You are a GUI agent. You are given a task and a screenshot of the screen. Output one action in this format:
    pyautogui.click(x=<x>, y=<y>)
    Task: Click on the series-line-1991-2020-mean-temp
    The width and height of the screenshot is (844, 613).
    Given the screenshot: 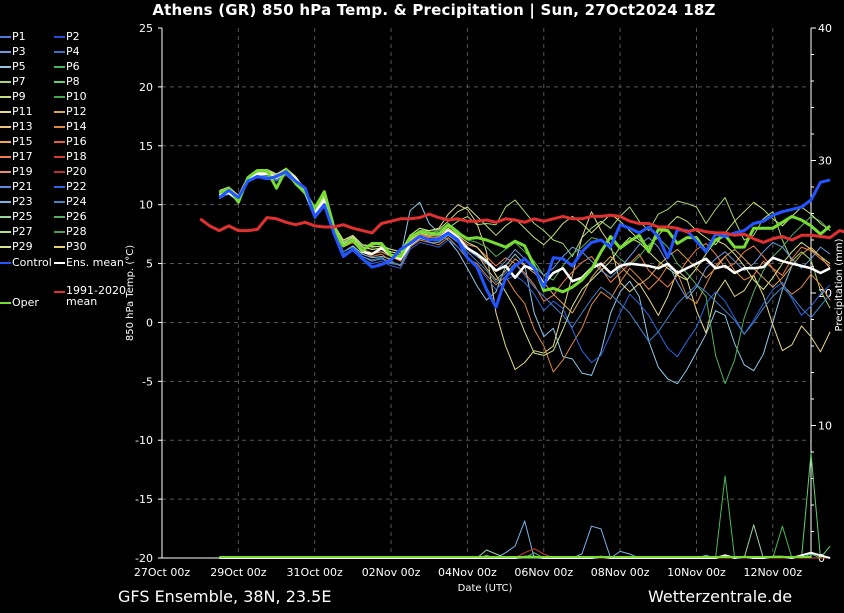 What is the action you would take?
    pyautogui.click(x=521, y=228)
    